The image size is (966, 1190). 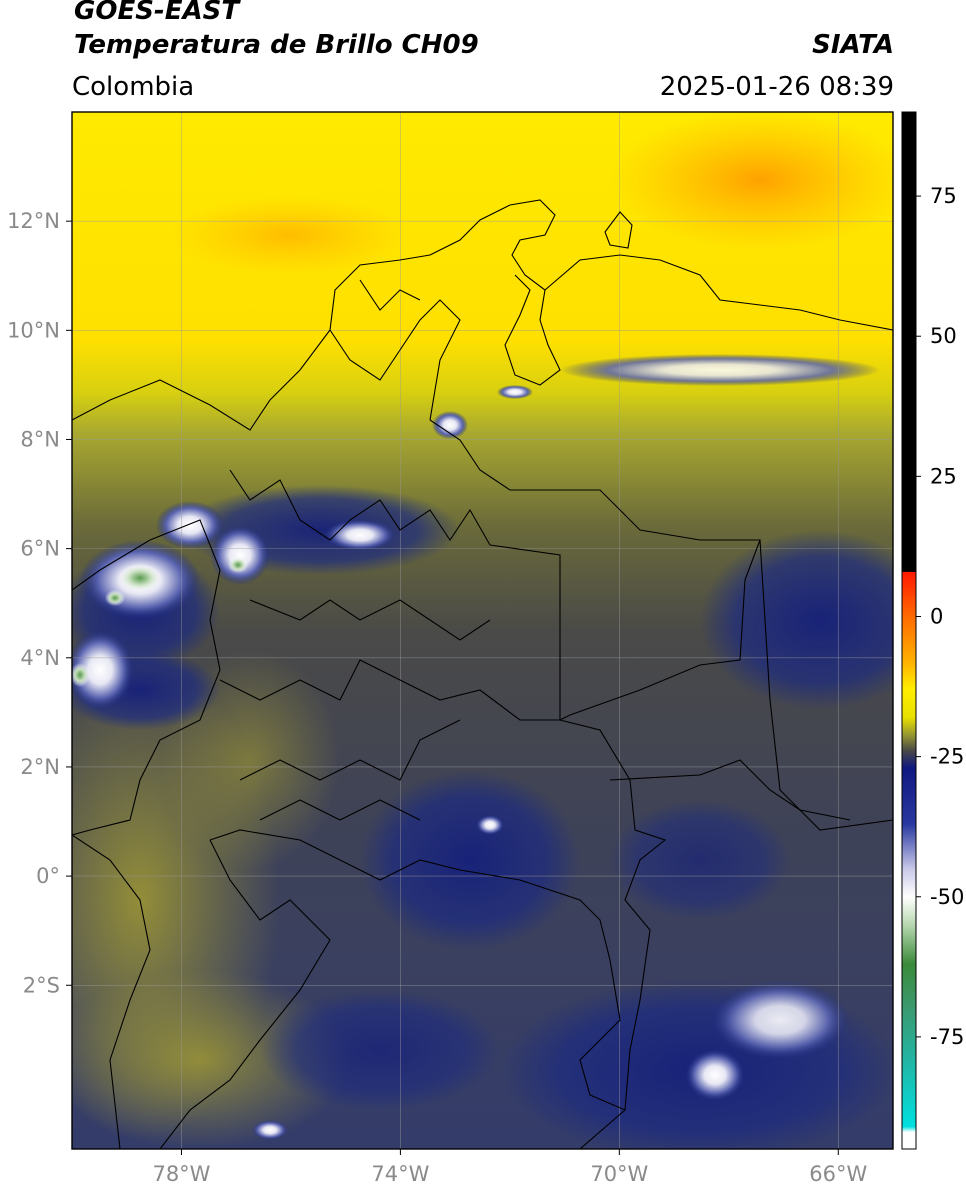 What do you see at coordinates (947, 757) in the screenshot?
I see `colorbar-tick-label: -25` at bounding box center [947, 757].